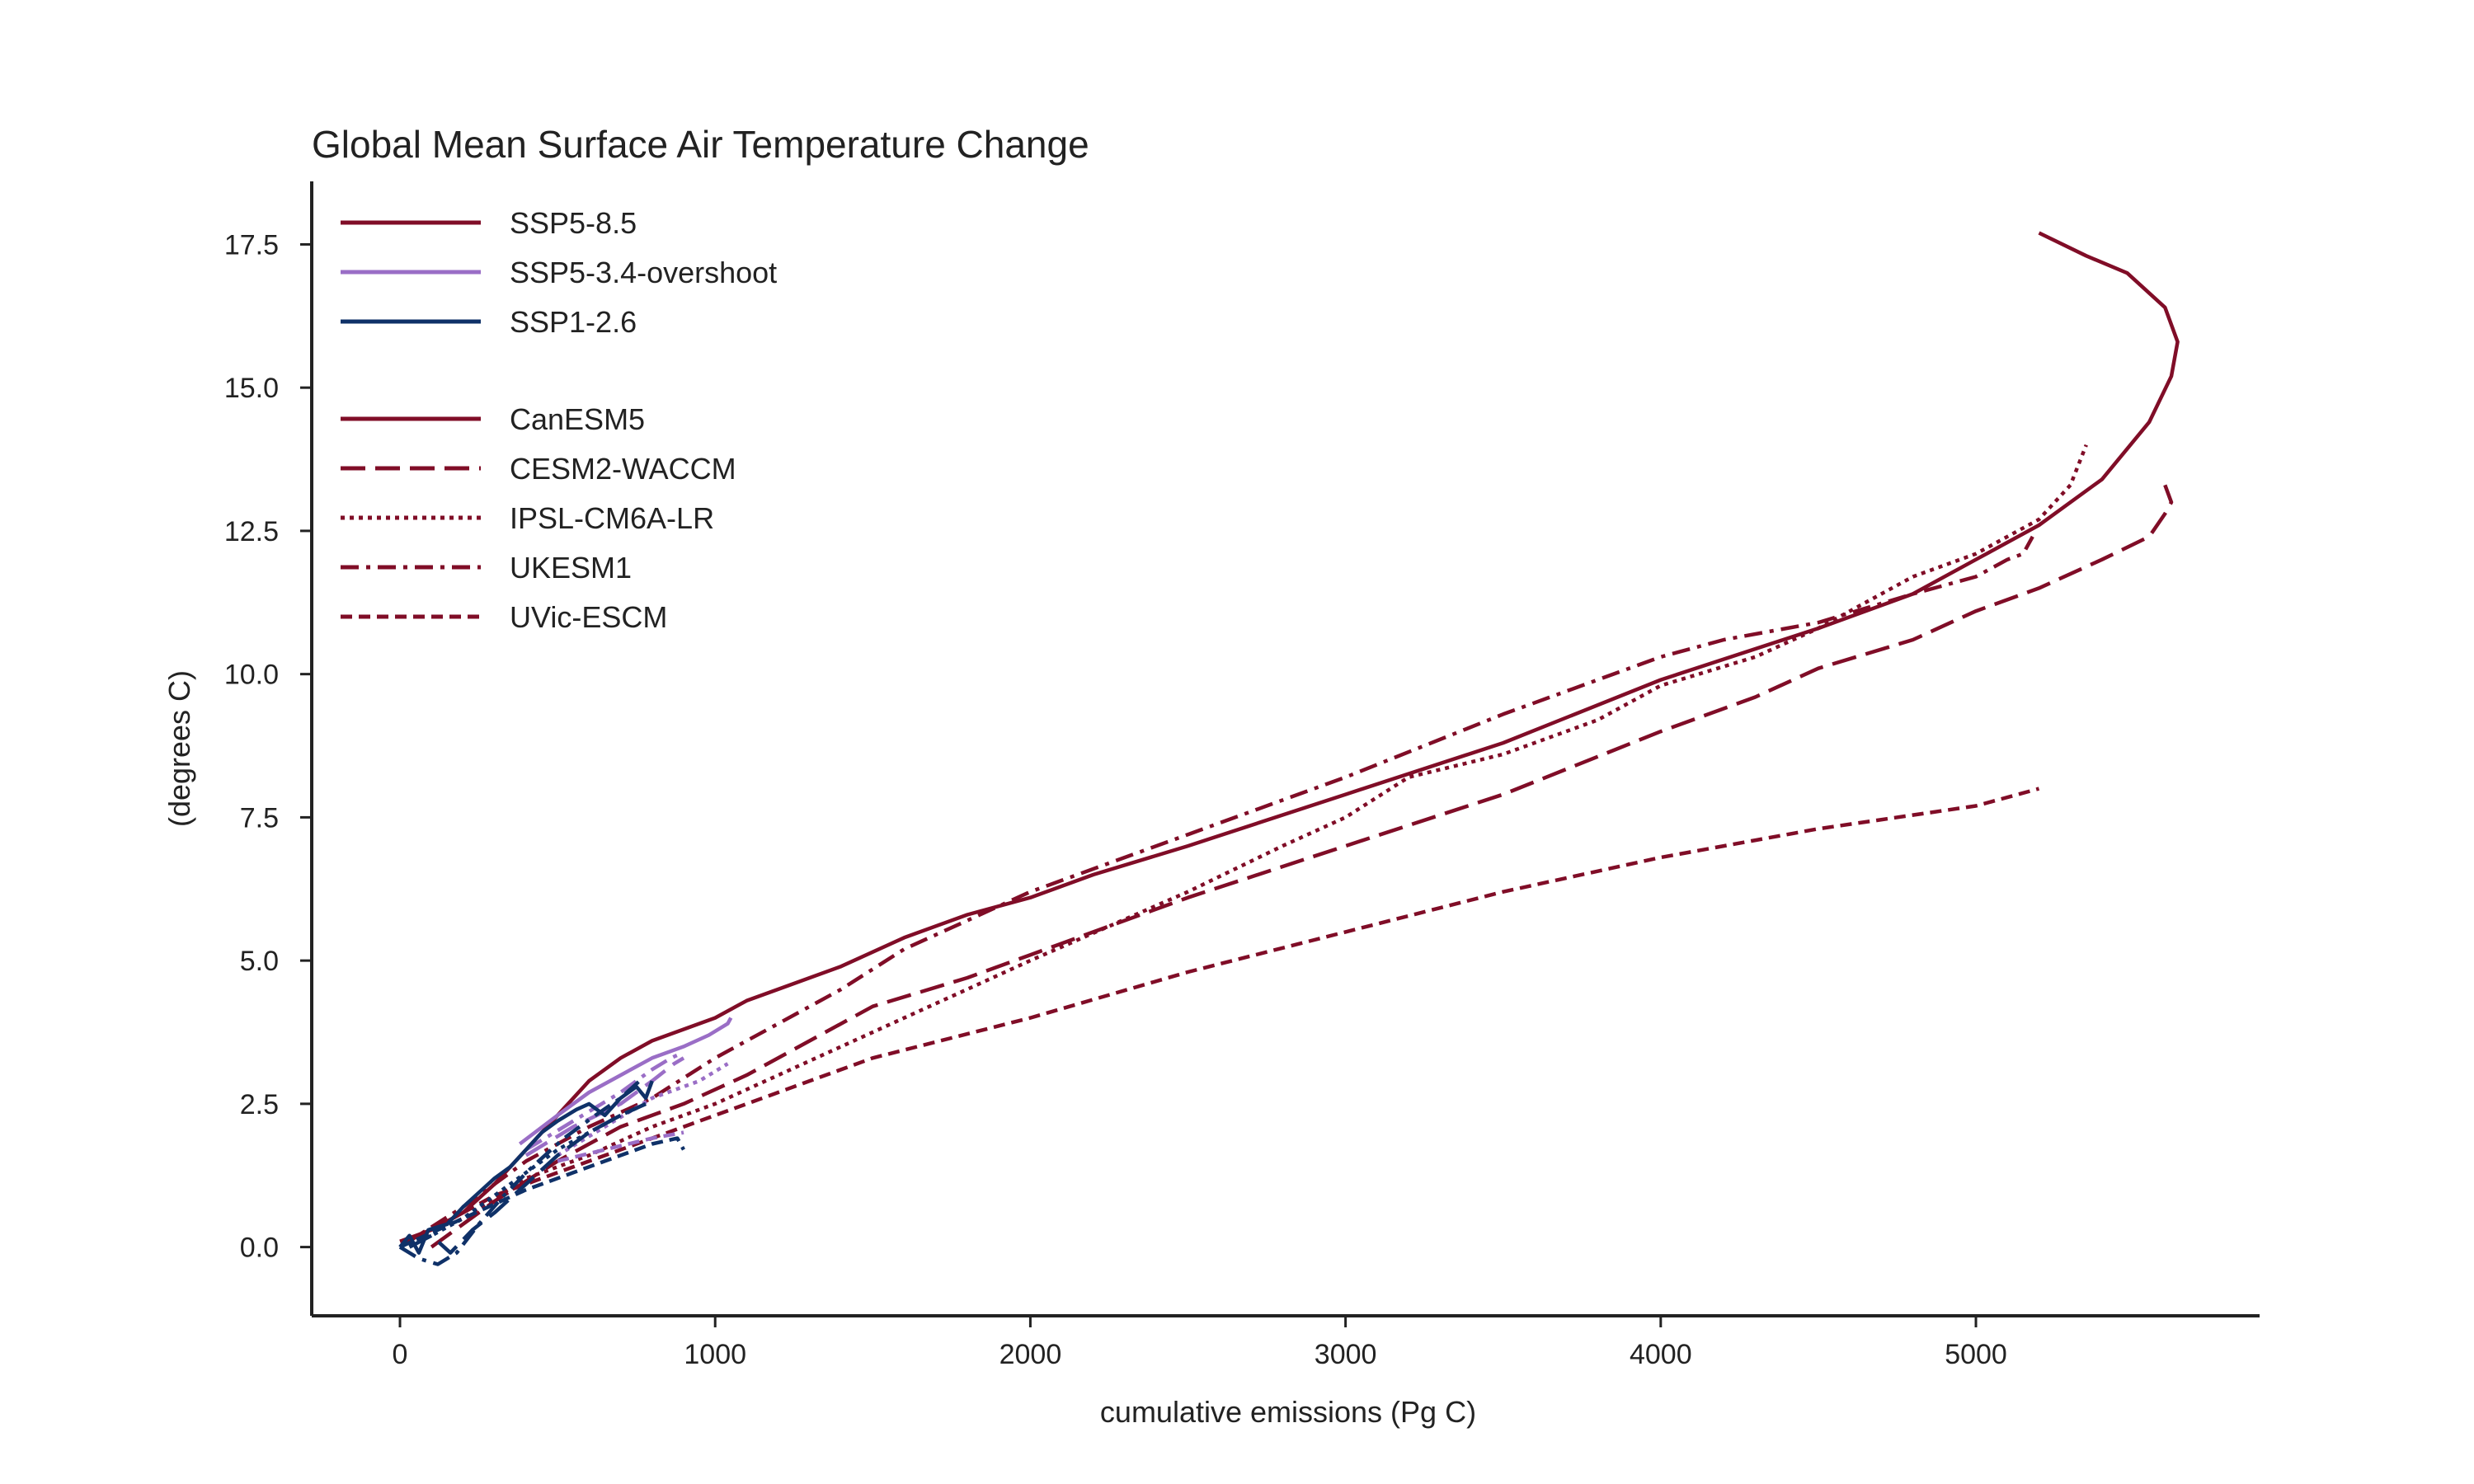  What do you see at coordinates (1346, 1354) in the screenshot?
I see `x-tick-label: 3000` at bounding box center [1346, 1354].